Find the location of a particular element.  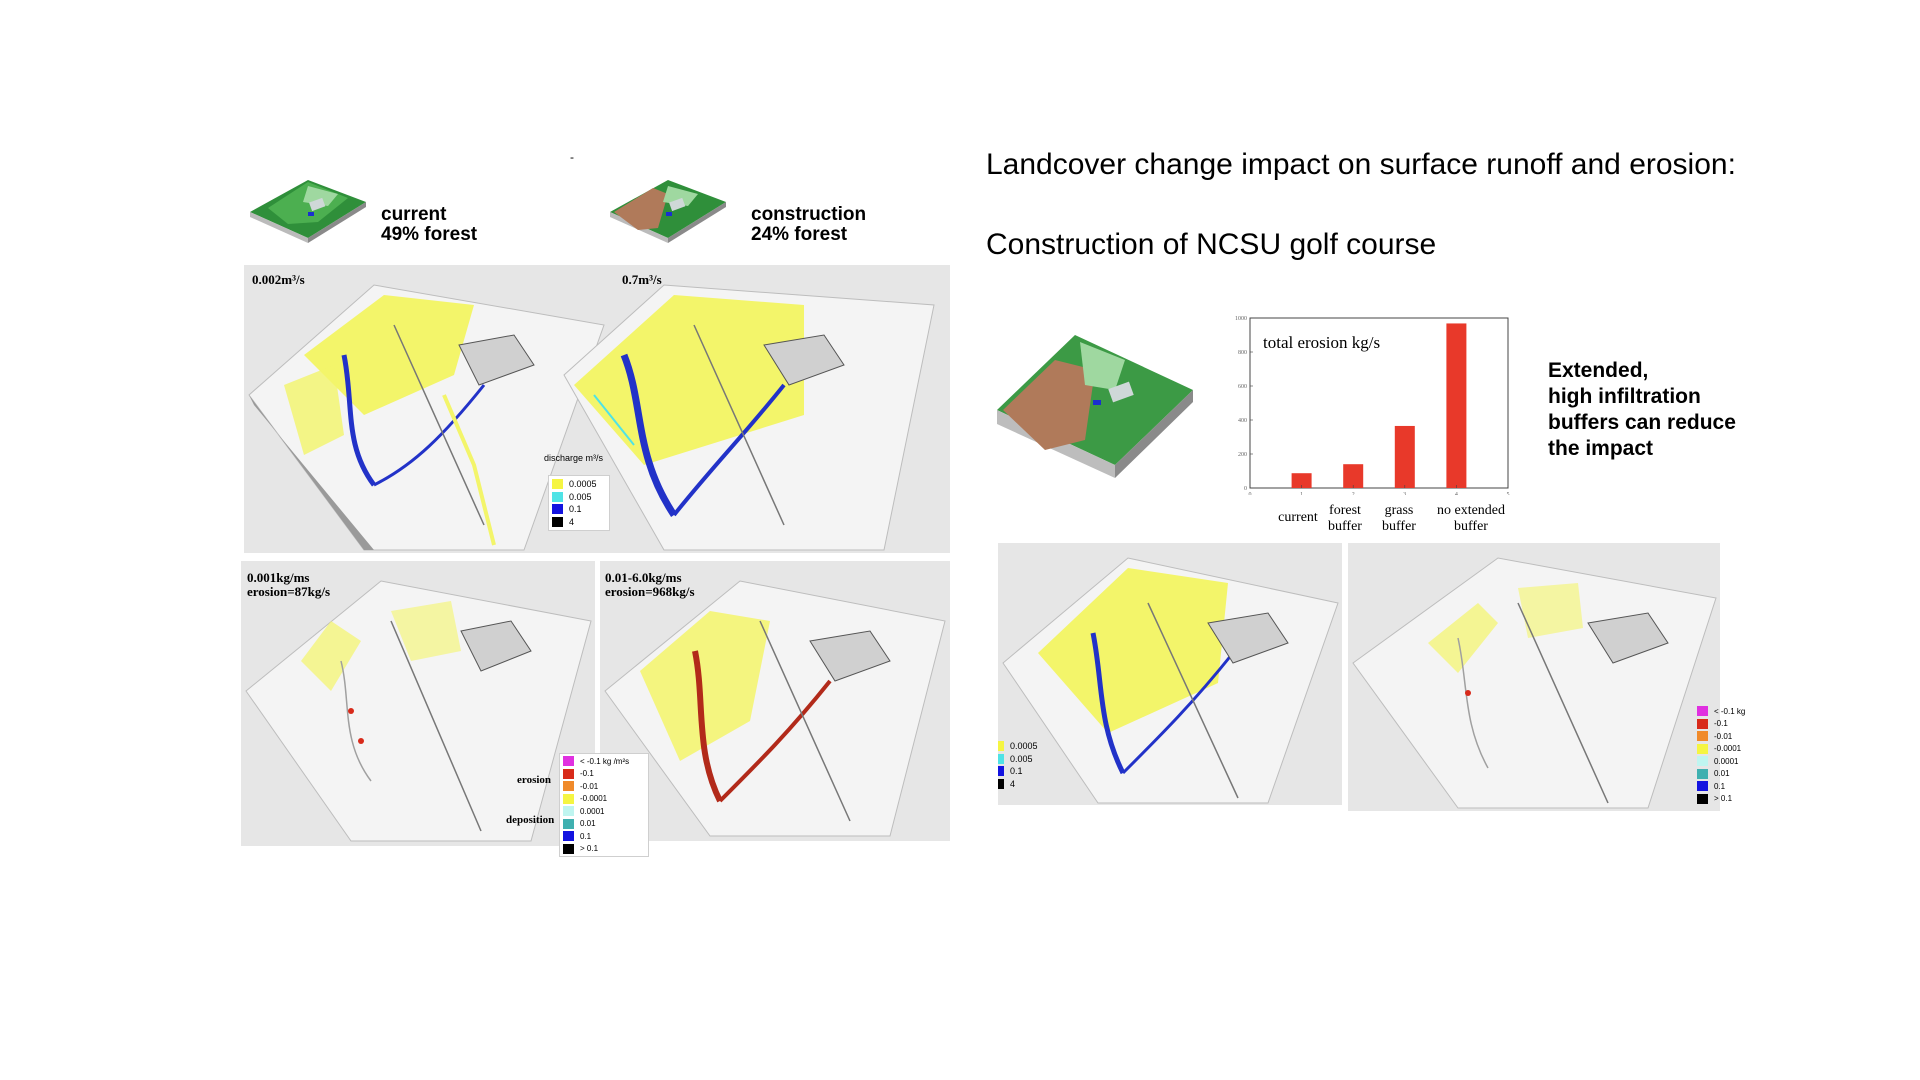

buffer-discharge-panel: 0.0005 0.005 0.1 4 is located at coordinates (1170, 674).